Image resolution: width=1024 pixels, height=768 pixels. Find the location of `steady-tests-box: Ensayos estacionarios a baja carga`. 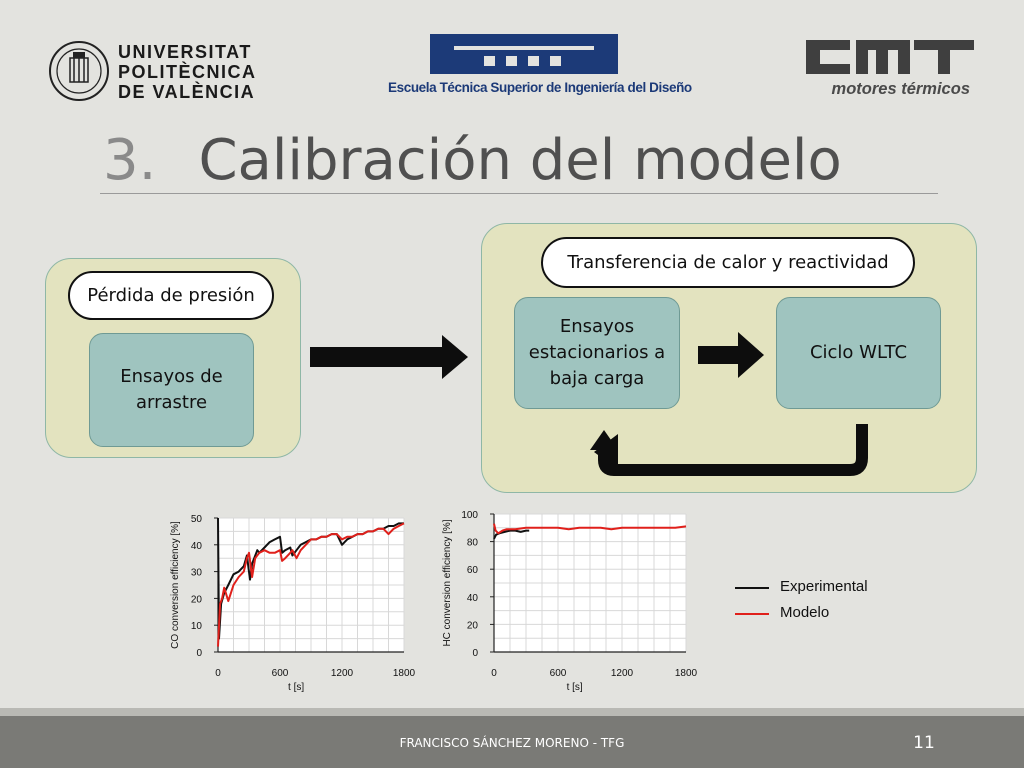

steady-tests-box: Ensayos estacionarios a baja carga is located at coordinates (597, 353).